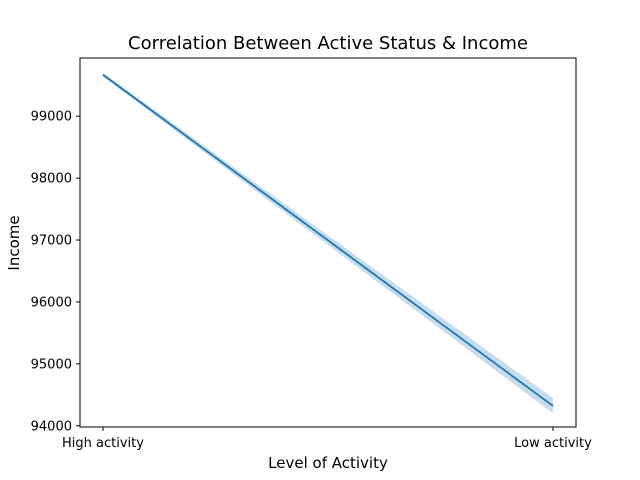 The image size is (640, 480). What do you see at coordinates (51, 426) in the screenshot?
I see `y-tick-label: 94000` at bounding box center [51, 426].